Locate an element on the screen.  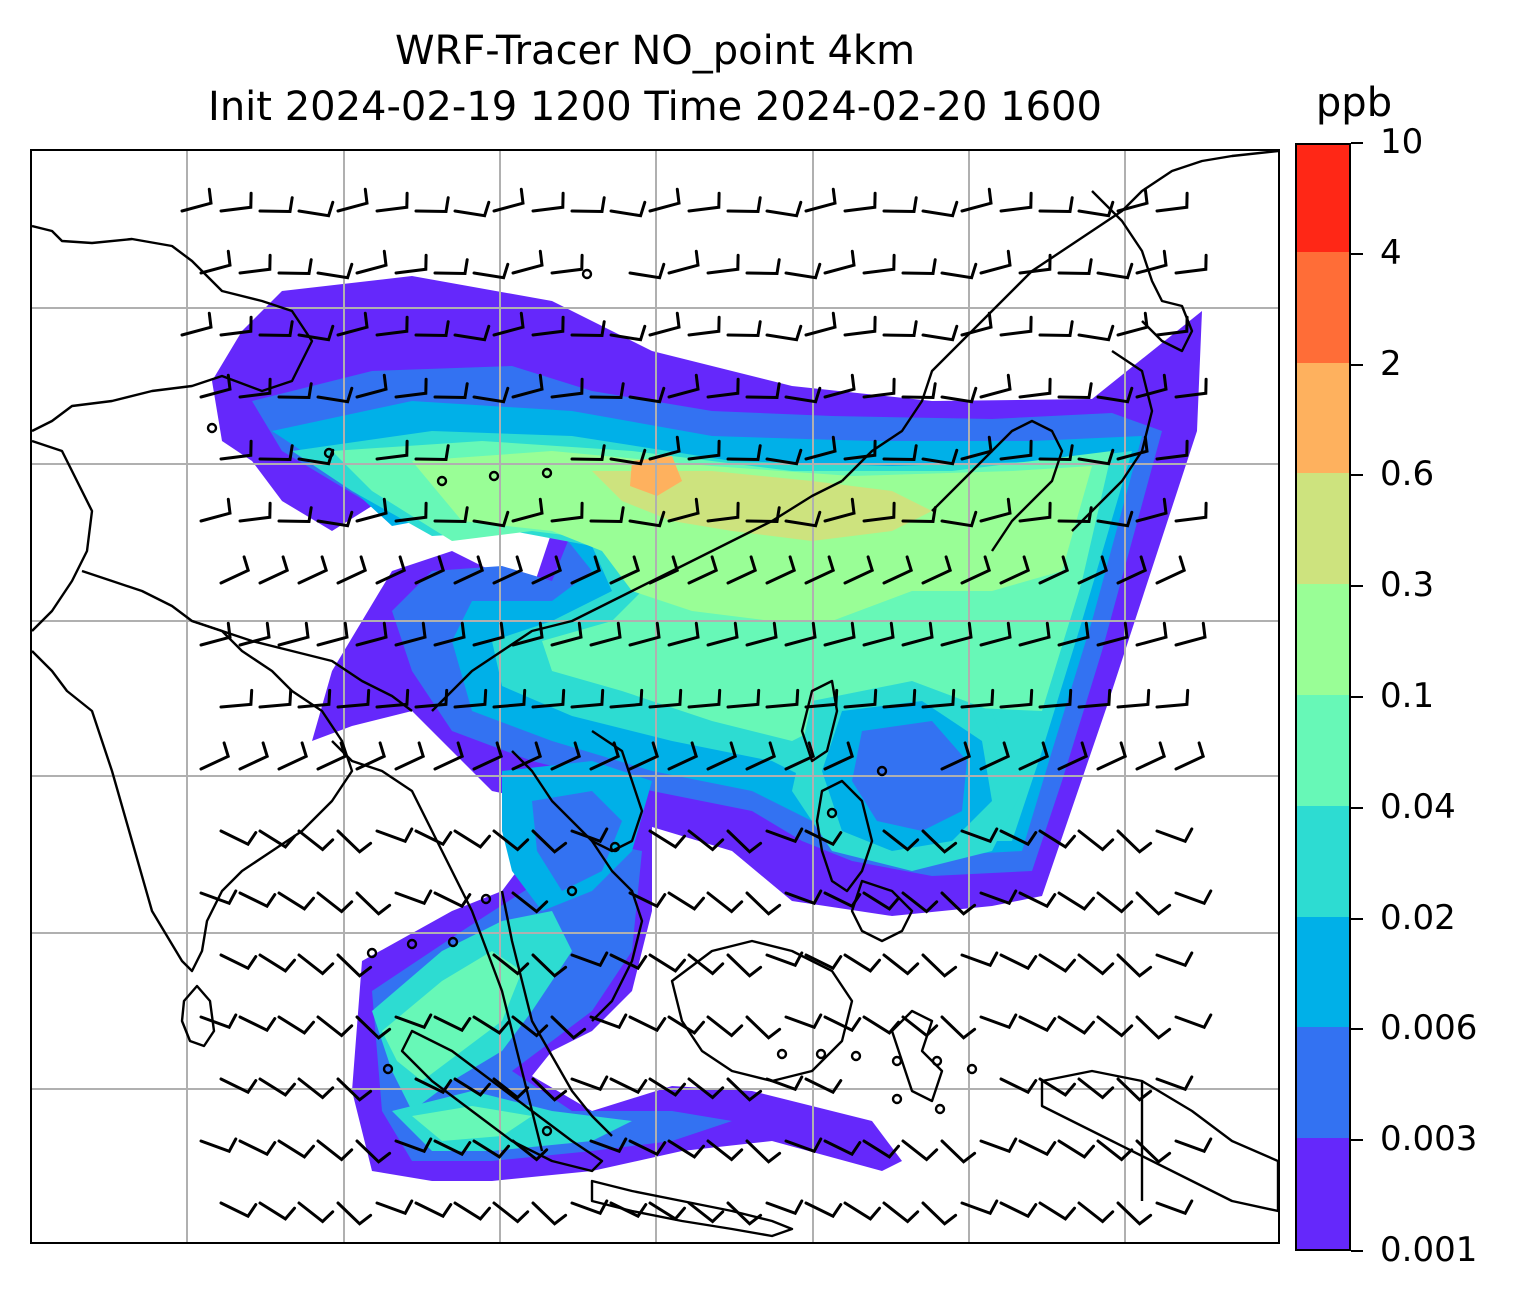
plume-contour is located at coordinates (577, 841).